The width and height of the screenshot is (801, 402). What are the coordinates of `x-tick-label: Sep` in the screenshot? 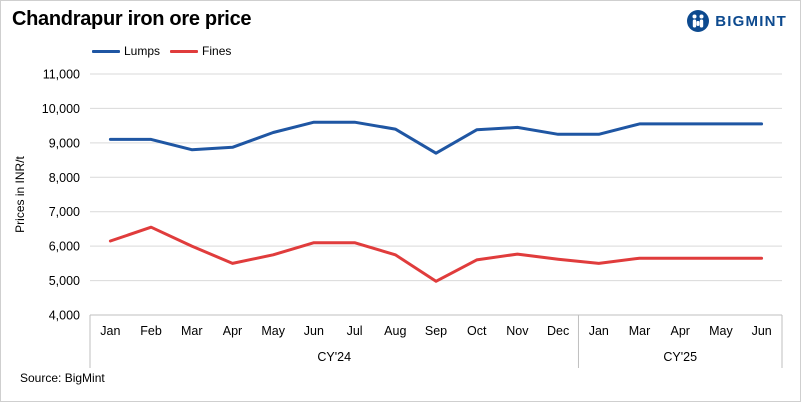 It's located at (436, 331).